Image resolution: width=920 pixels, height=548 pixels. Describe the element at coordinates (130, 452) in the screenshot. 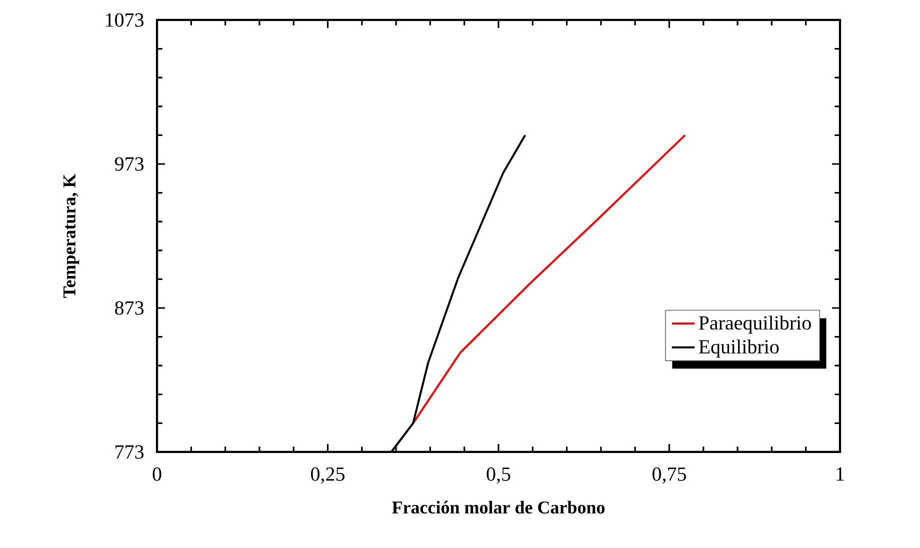

I see `y-tick-label: 773` at that location.